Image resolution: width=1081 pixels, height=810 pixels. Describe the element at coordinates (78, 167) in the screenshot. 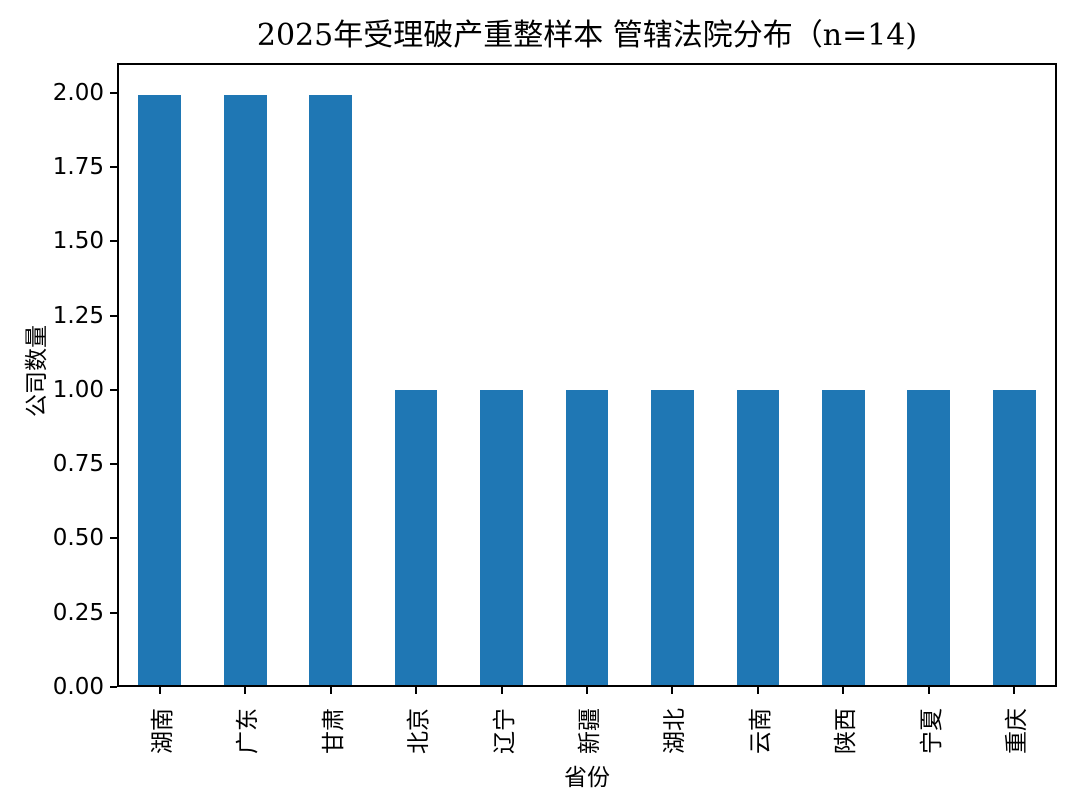

I see `y-tick-label: 1.75` at that location.